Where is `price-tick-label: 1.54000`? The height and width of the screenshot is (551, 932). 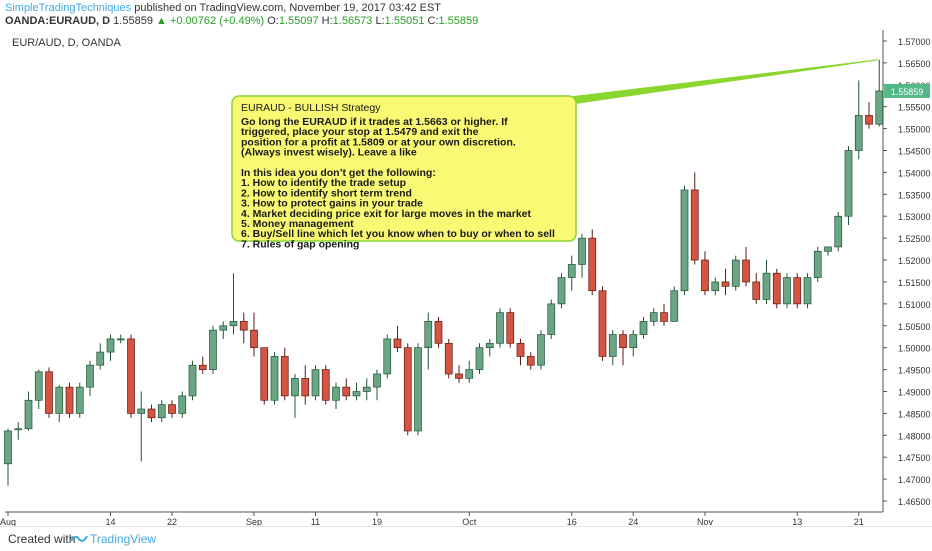 price-tick-label: 1.54000 is located at coordinates (914, 173).